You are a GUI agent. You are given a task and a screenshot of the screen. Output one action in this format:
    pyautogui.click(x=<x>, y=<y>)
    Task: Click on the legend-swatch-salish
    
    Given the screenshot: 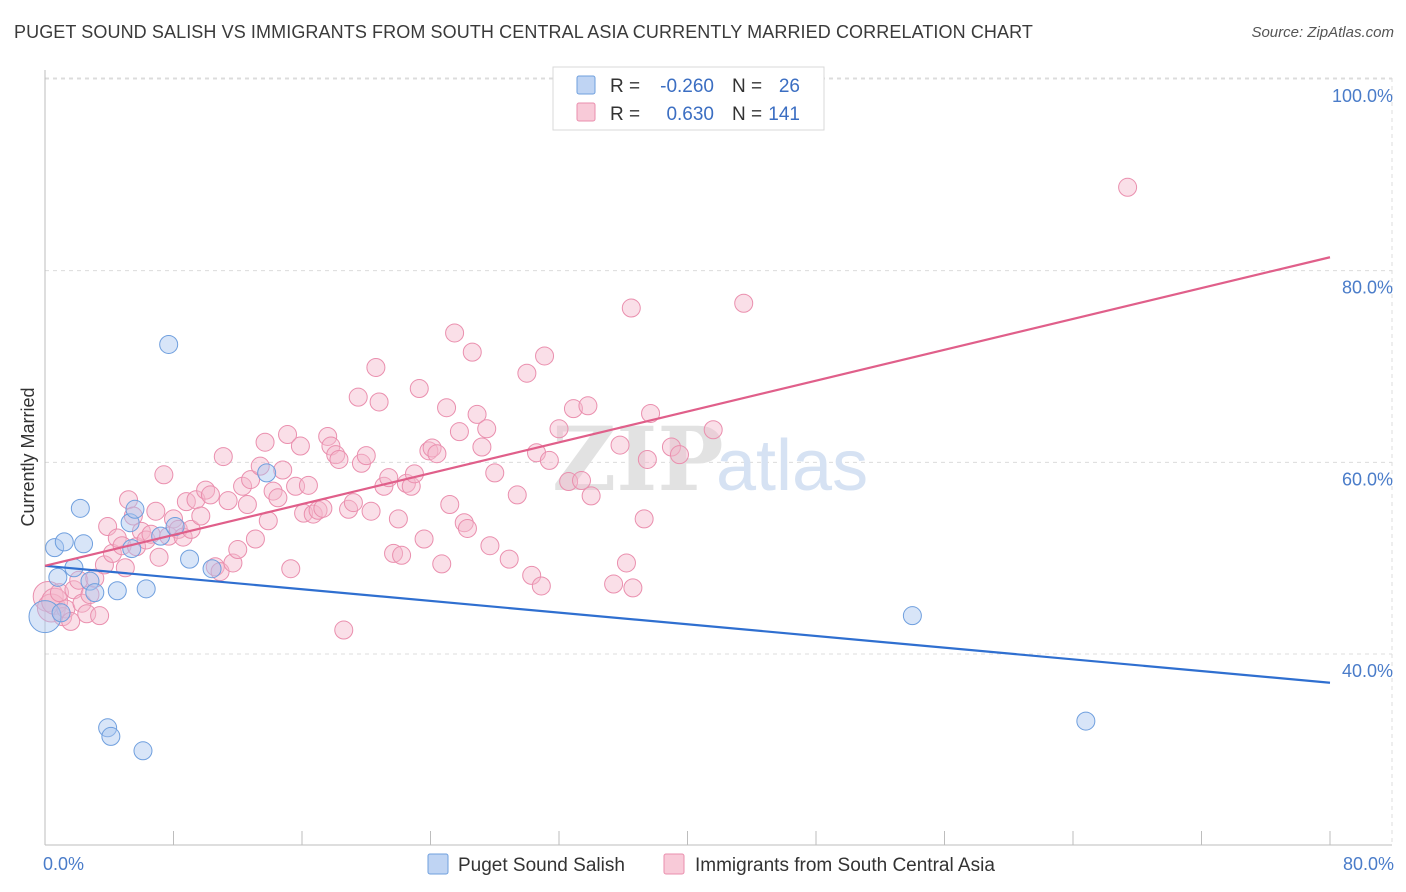 What is the action you would take?
    pyautogui.click(x=586, y=85)
    